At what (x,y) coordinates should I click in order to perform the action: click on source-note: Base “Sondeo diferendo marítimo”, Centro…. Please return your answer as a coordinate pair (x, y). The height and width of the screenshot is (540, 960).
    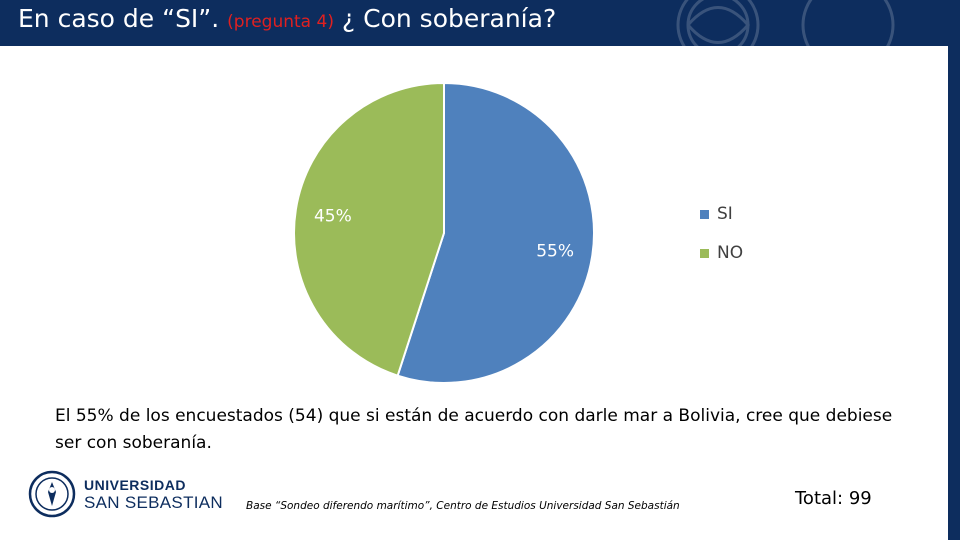
    Looking at the image, I should click on (463, 506).